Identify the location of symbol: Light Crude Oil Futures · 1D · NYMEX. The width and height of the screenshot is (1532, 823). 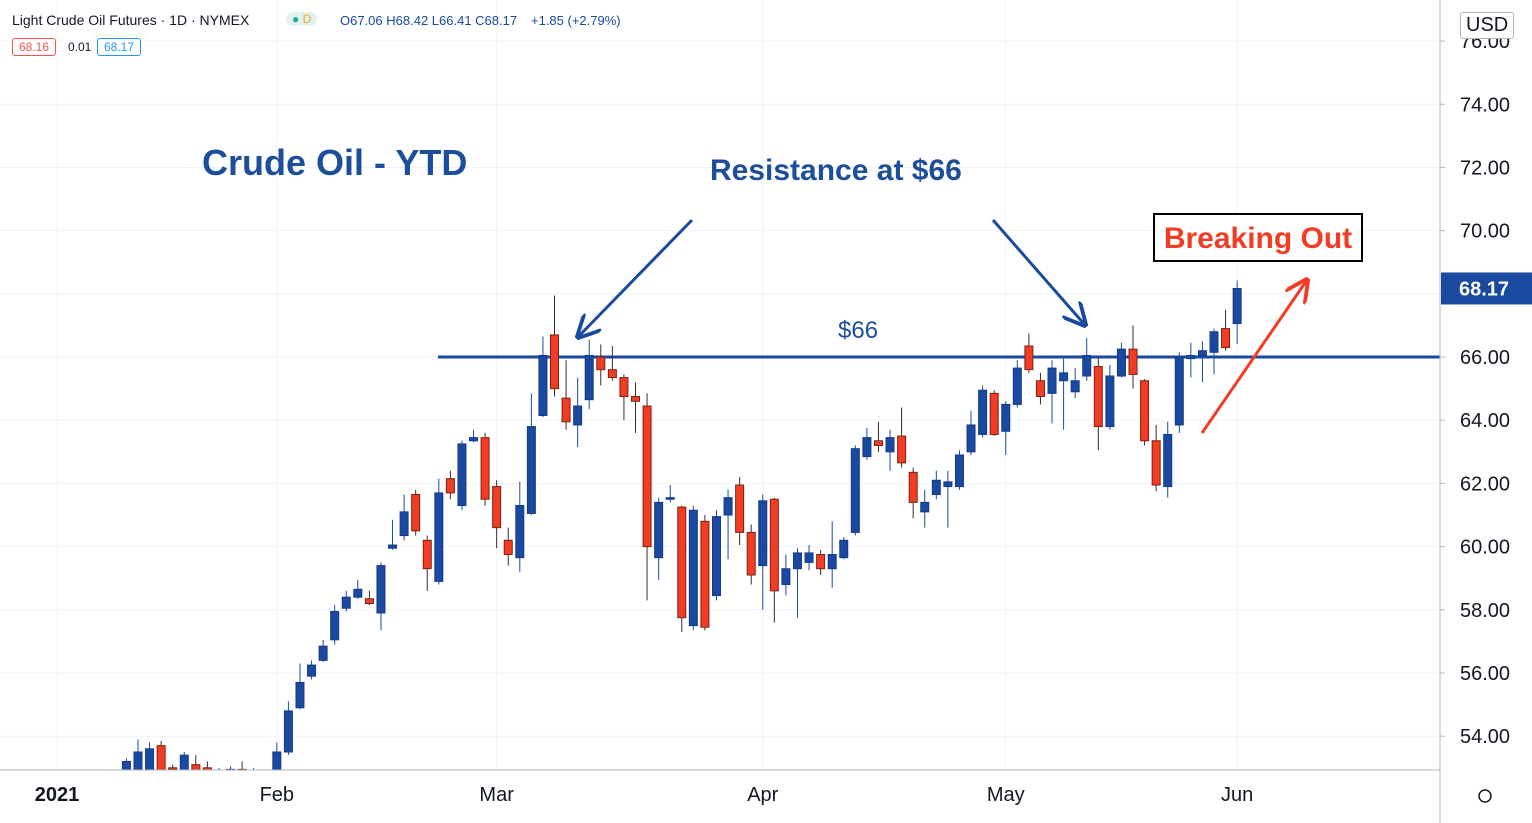
(131, 20).